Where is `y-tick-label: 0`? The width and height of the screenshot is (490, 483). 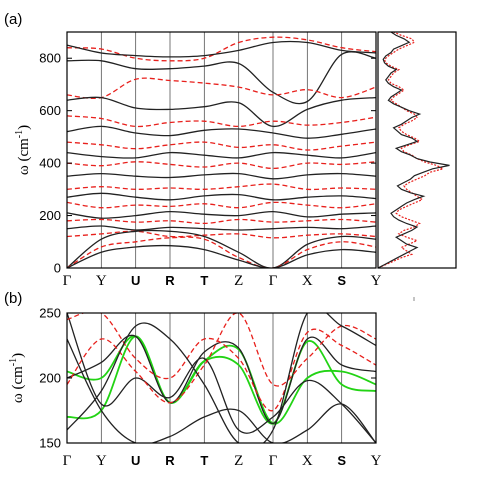
y-tick-label: 0 is located at coordinates (57, 268).